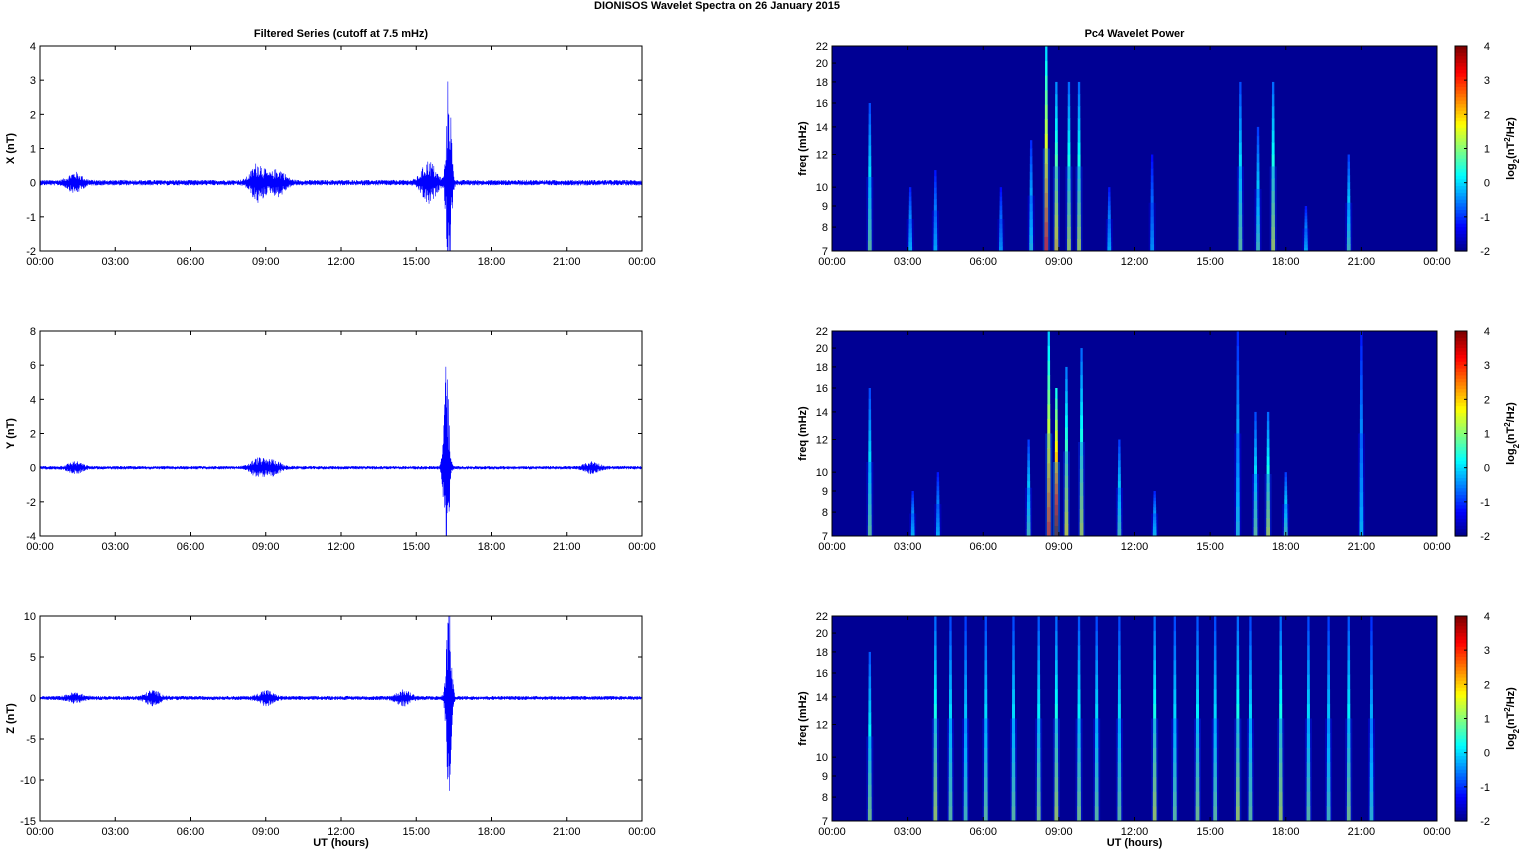  Describe the element at coordinates (1485, 252) in the screenshot. I see `colorbar-tick-label: -2` at that location.